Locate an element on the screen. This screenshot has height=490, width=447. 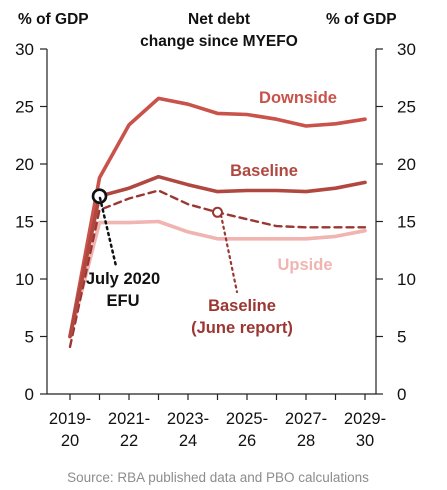
efu-leader-line is located at coordinates (108, 232).